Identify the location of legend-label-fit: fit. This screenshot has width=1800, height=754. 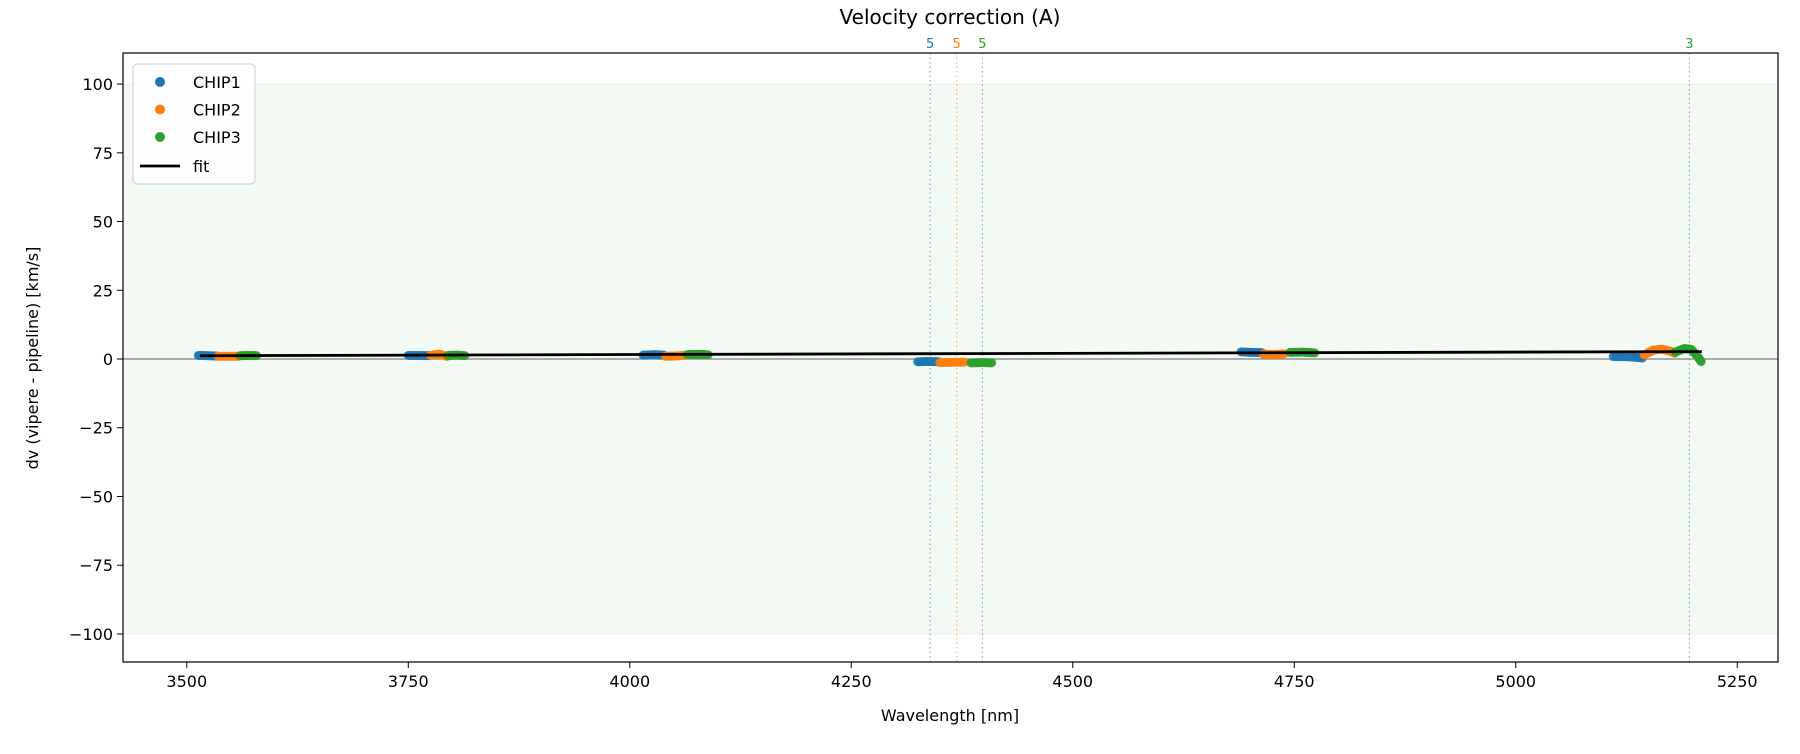
(201, 166).